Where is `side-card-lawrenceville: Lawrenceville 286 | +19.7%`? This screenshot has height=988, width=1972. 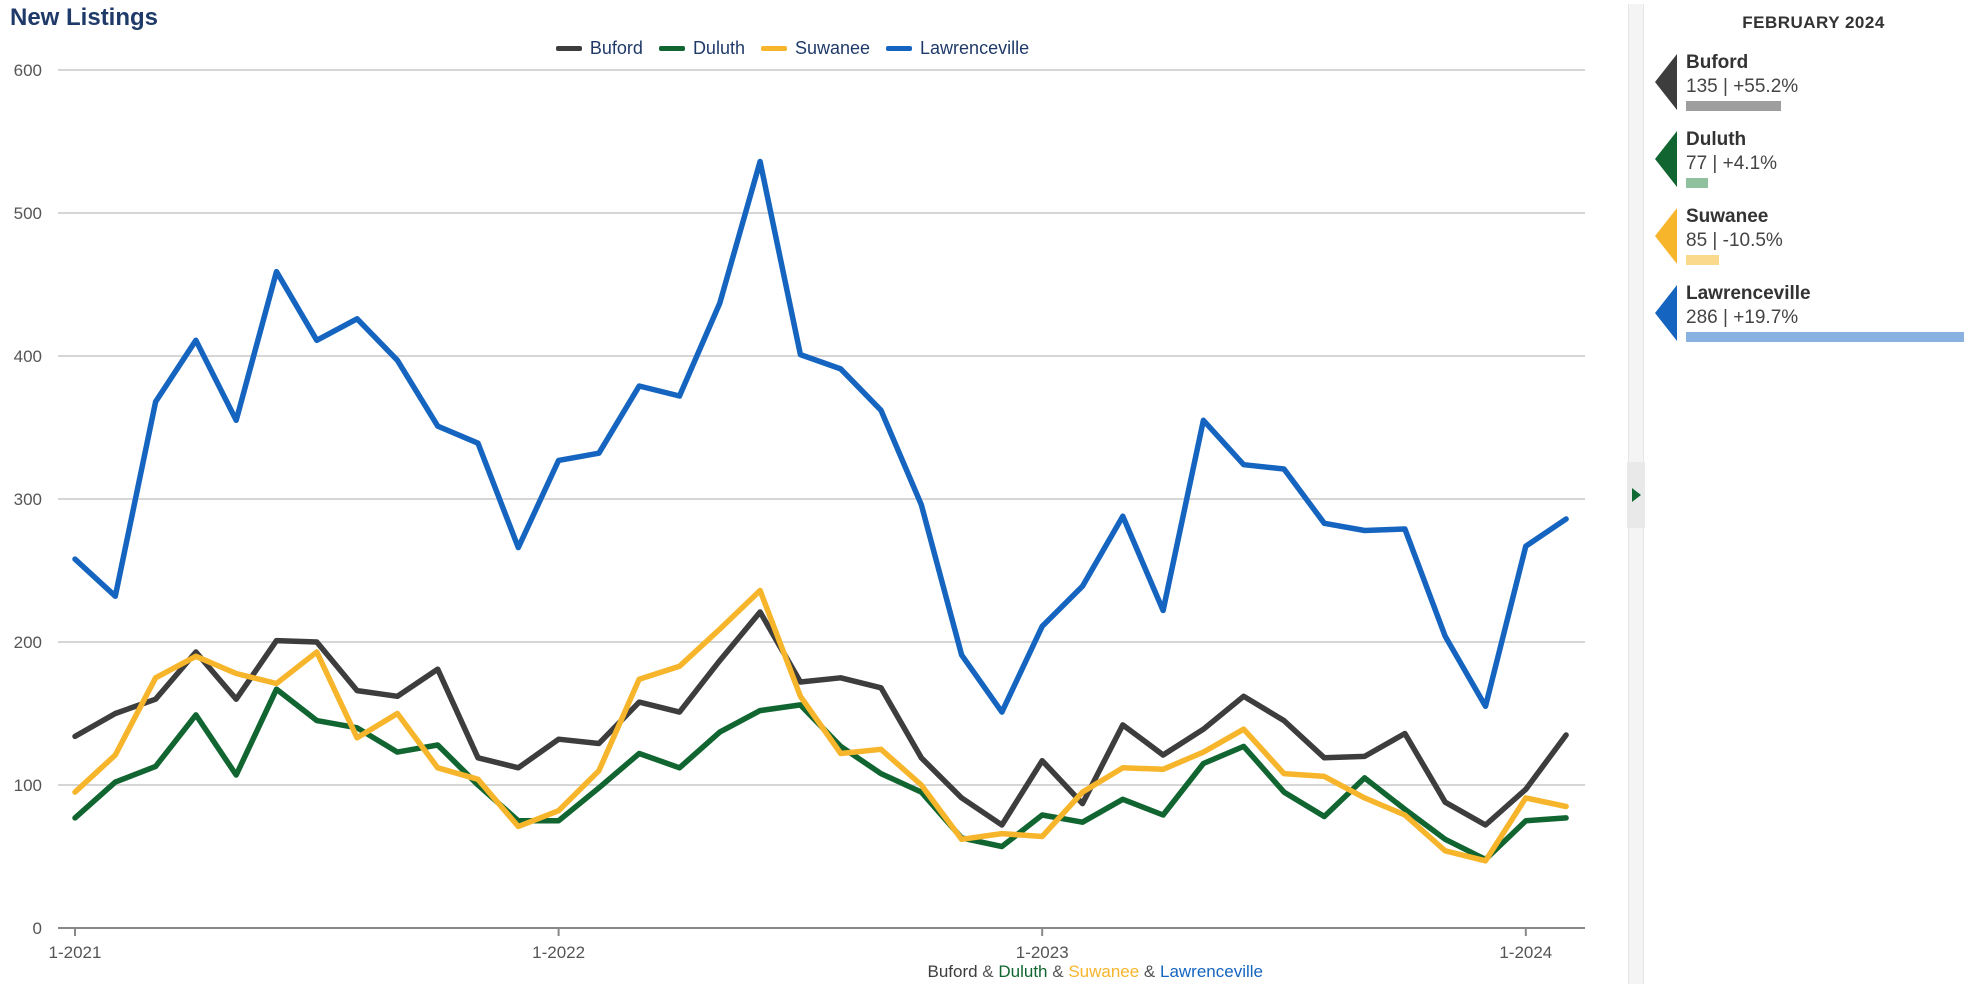
side-card-lawrenceville: Lawrenceville 286 | +19.7% is located at coordinates (1813, 321).